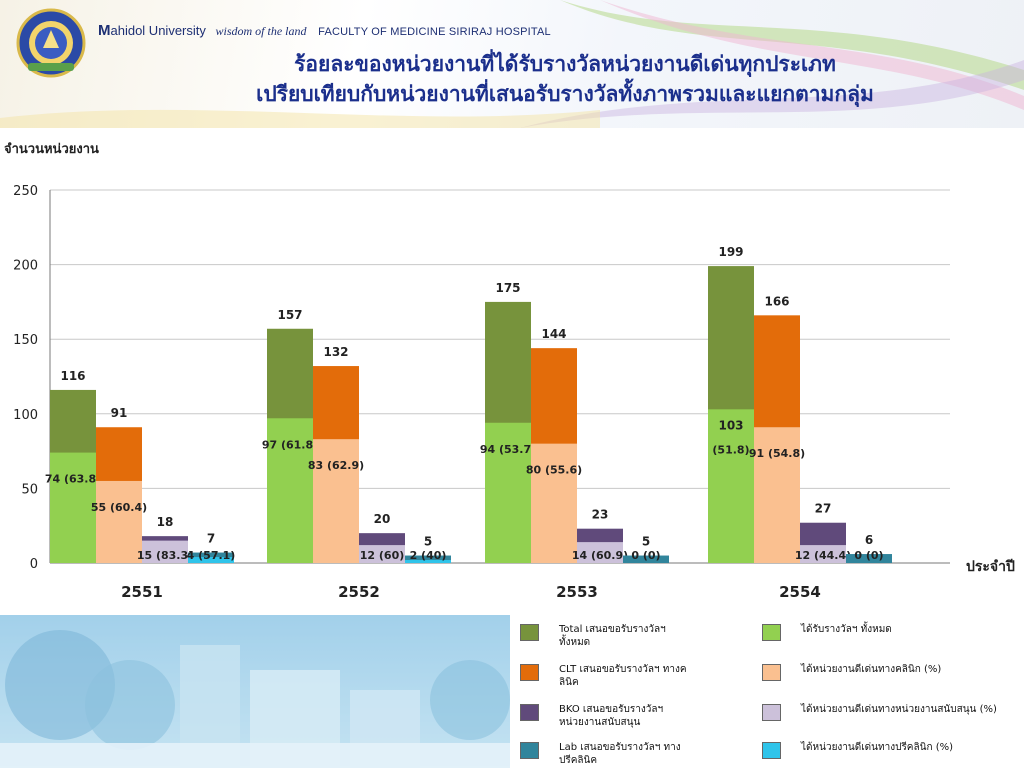 Image resolution: width=1024 pixels, height=768 pixels. What do you see at coordinates (846, 629) in the screenshot?
I see `legend-label: ได้รับรางวัลฯ ทั้งหมด` at bounding box center [846, 629].